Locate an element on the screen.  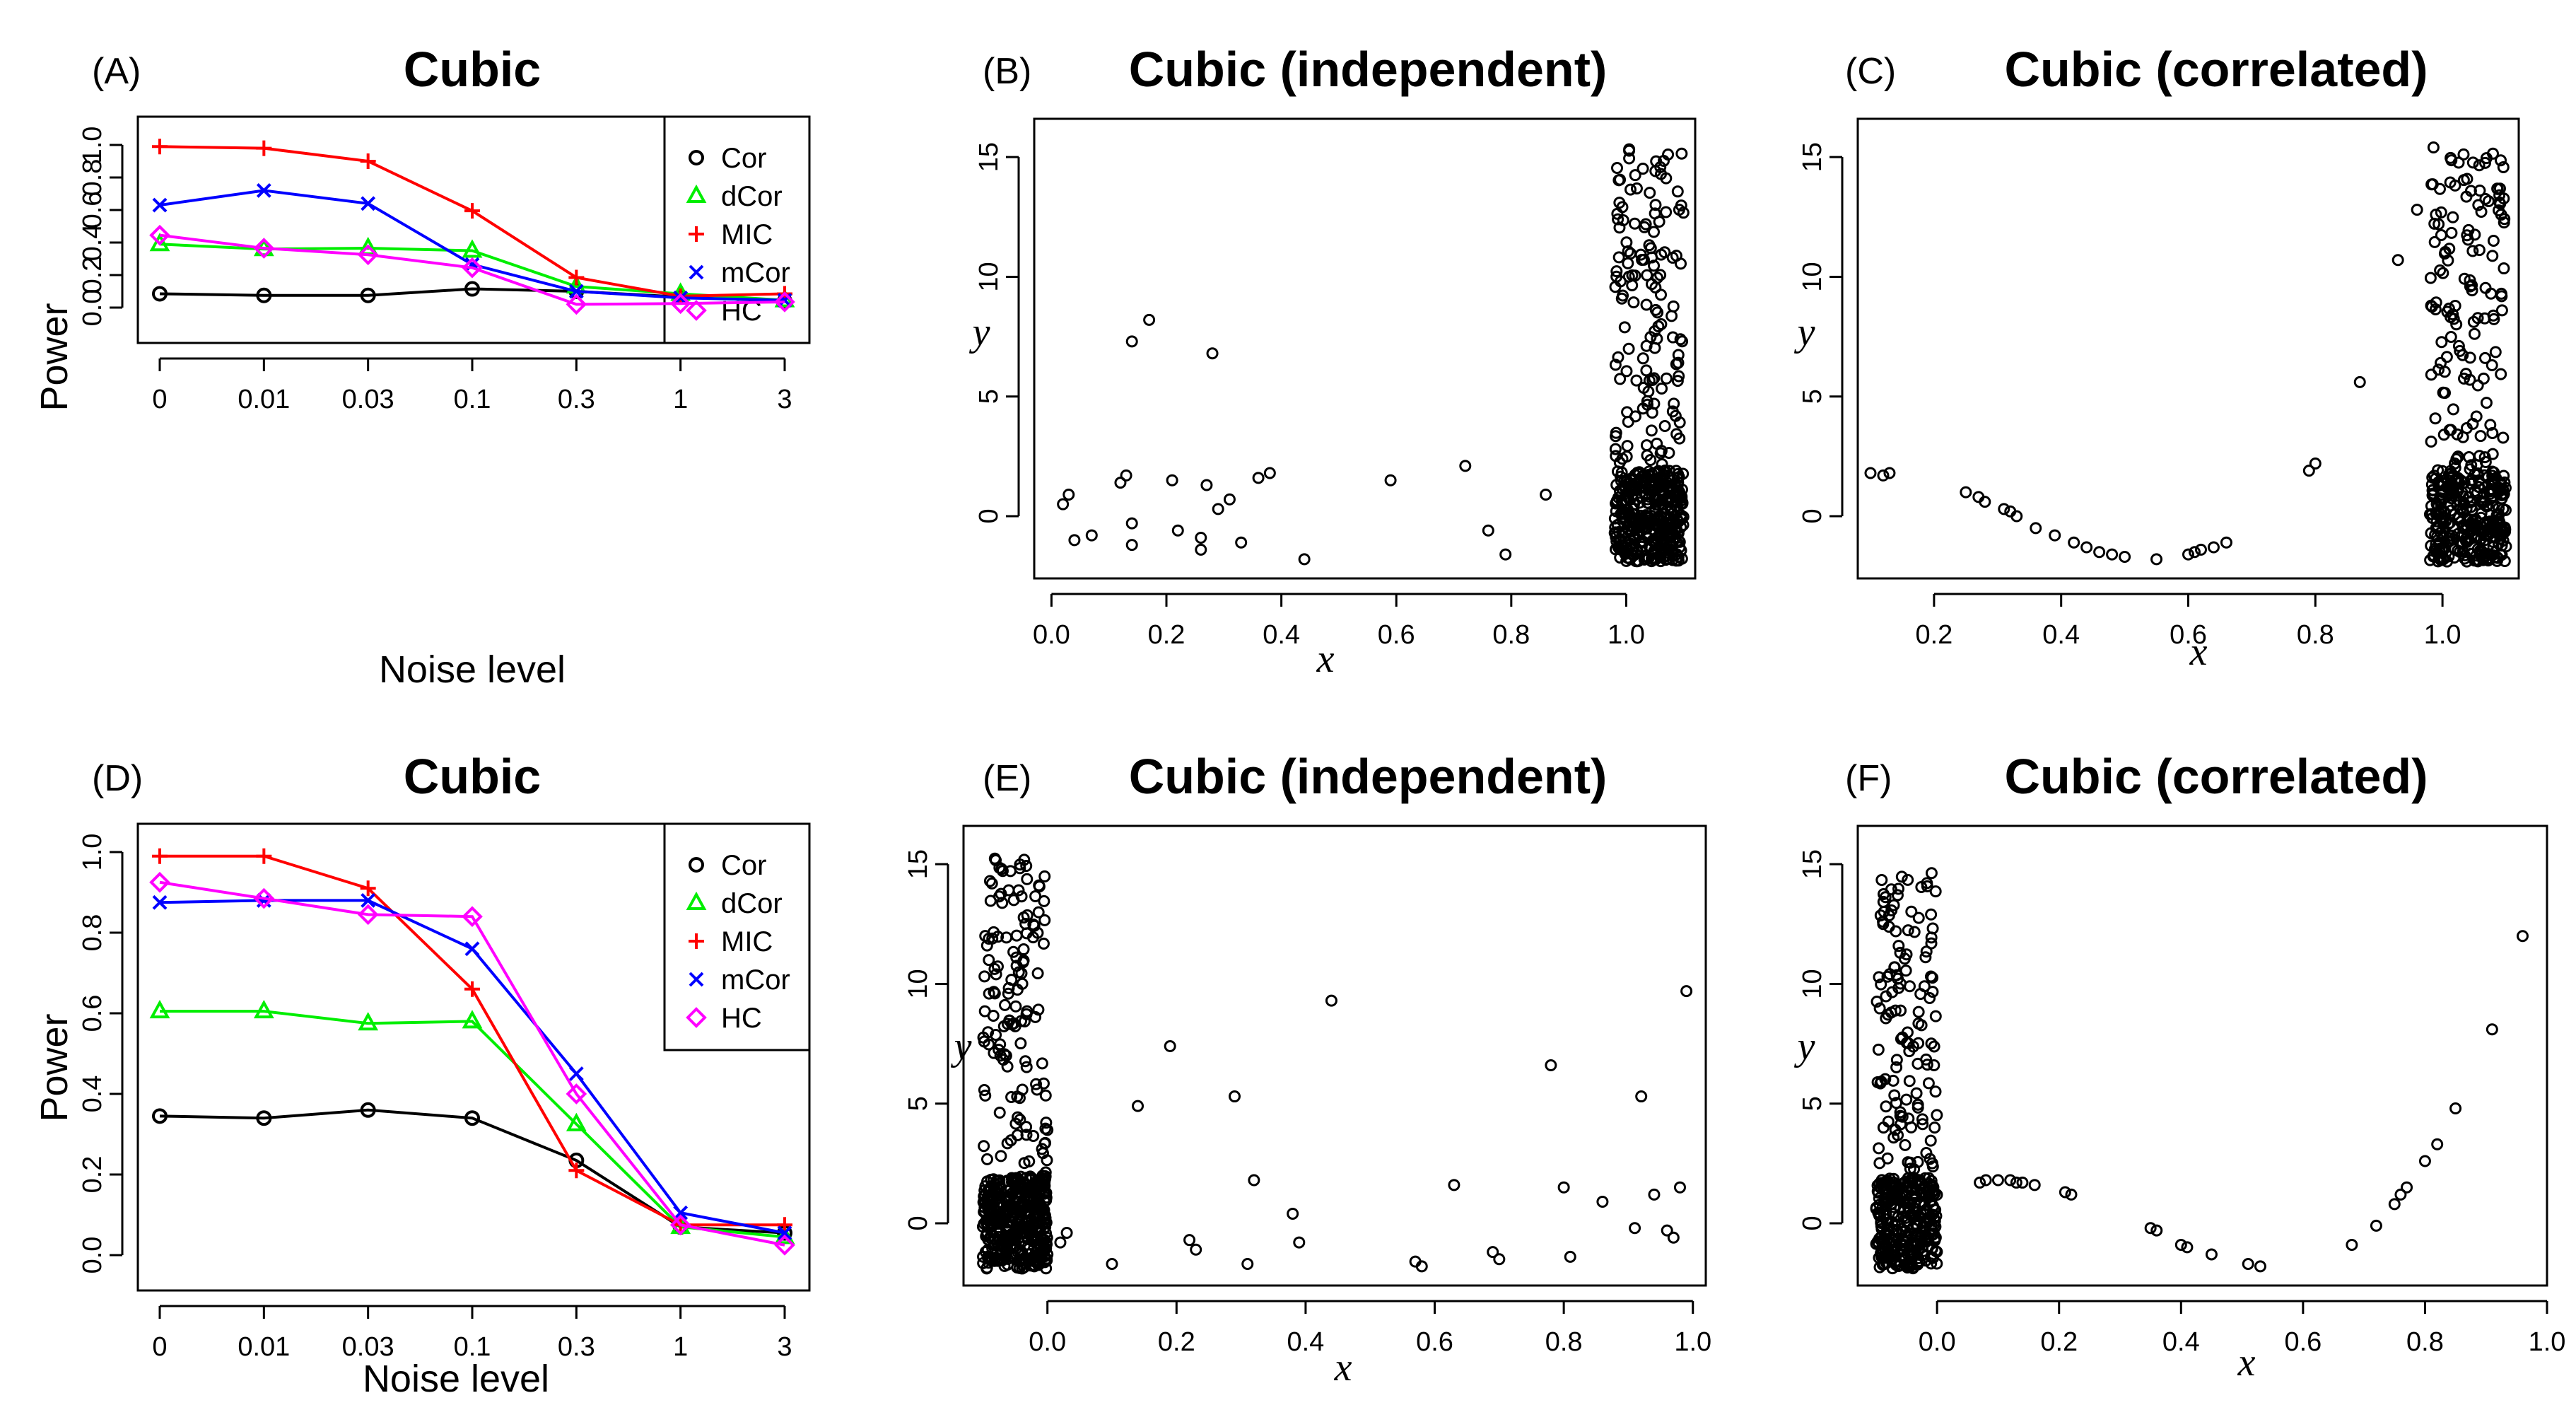
series-line-hc is located at coordinates (472, 269).